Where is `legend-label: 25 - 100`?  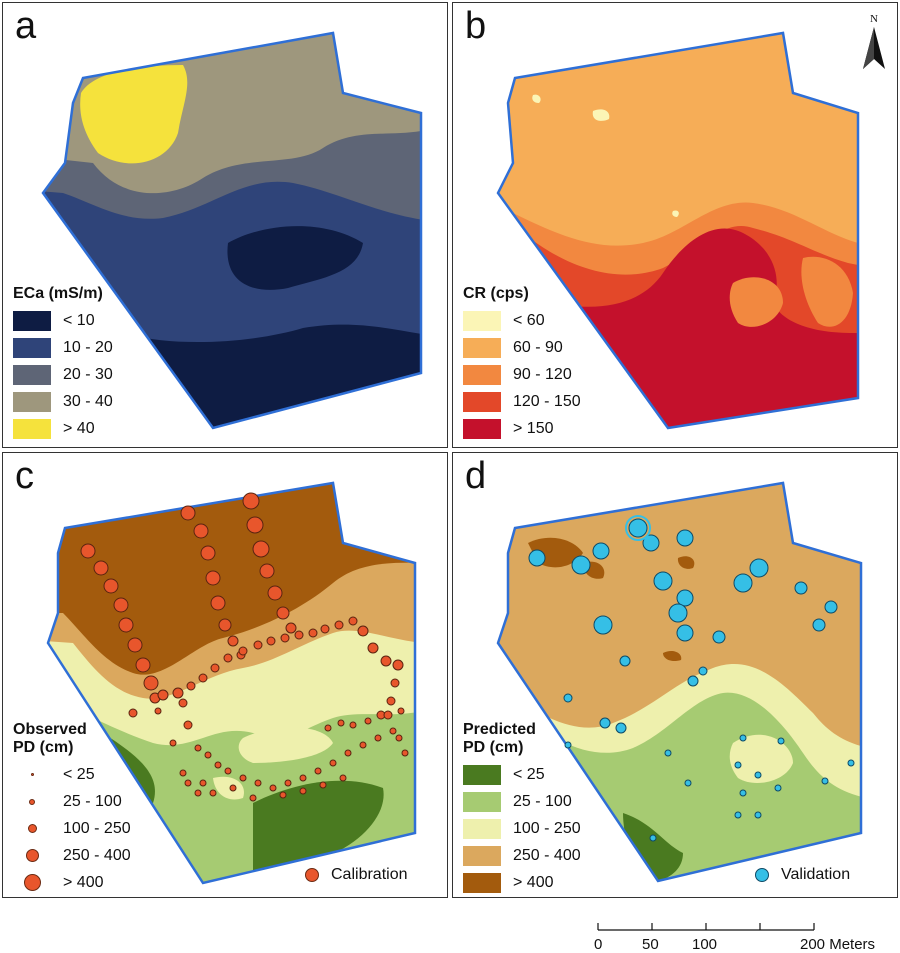
legend-label: 25 - 100 is located at coordinates (92, 801).